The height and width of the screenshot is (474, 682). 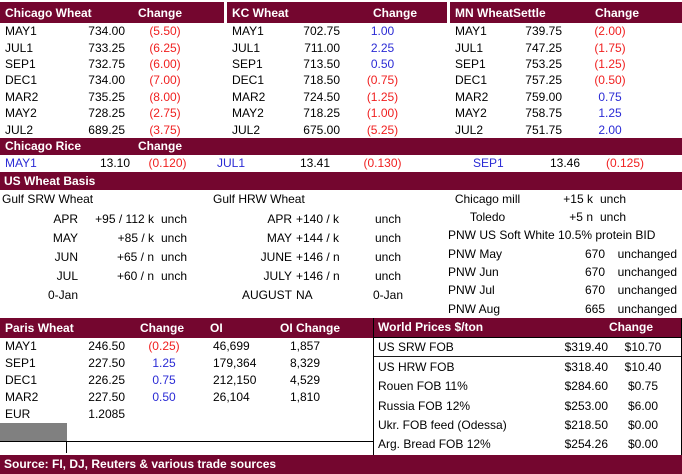 What do you see at coordinates (643, 347) in the screenshot?
I see `change-value: $10.70` at bounding box center [643, 347].